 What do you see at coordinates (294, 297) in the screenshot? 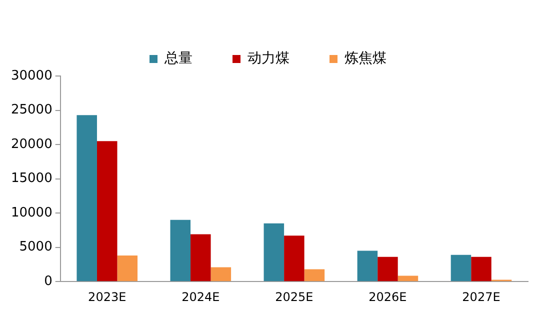
I see `x-tick-label: 2025E` at bounding box center [294, 297].